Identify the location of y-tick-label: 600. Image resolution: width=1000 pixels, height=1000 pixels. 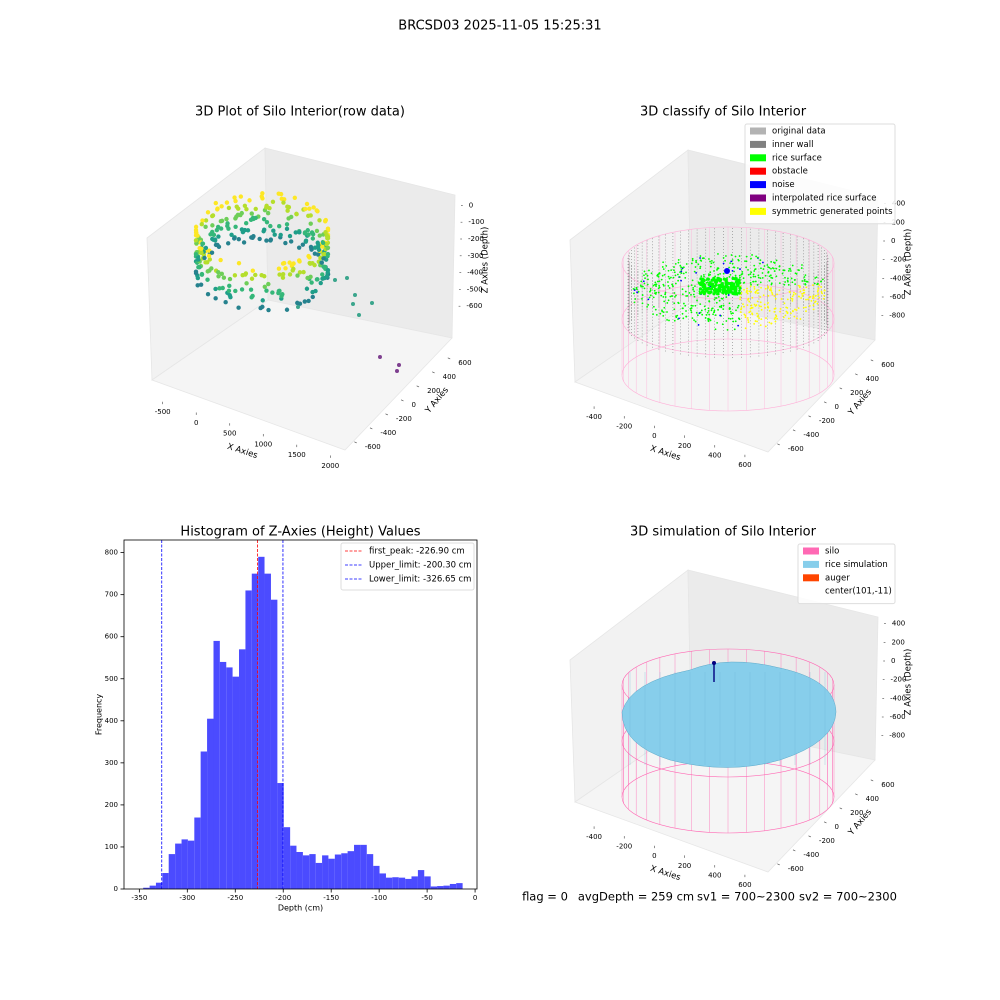
(464, 363).